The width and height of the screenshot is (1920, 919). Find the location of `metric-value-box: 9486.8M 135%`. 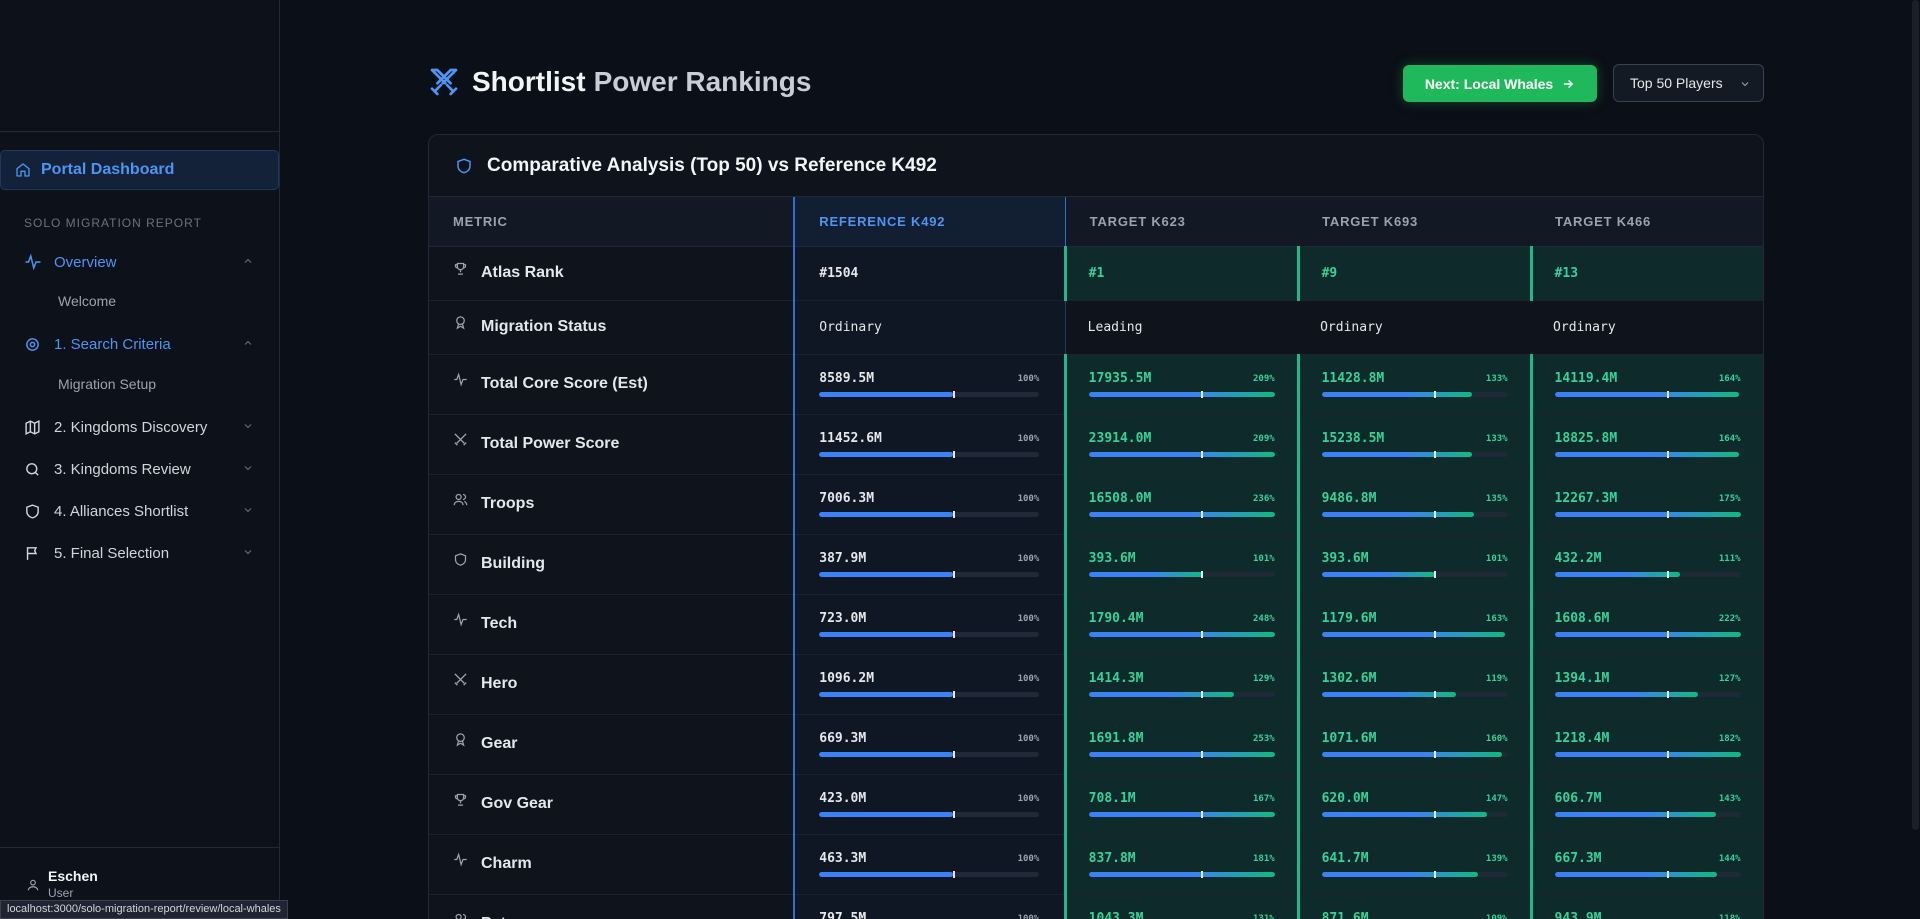

metric-value-box: 9486.8M 135% is located at coordinates (1414, 504).